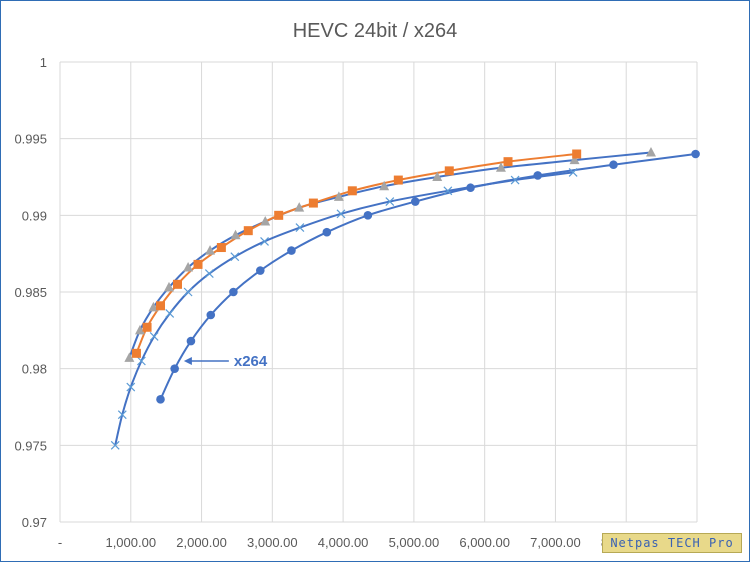 Image resolution: width=750 pixels, height=562 pixels. I want to click on x-tick-label: 6,000.00, so click(484, 542).